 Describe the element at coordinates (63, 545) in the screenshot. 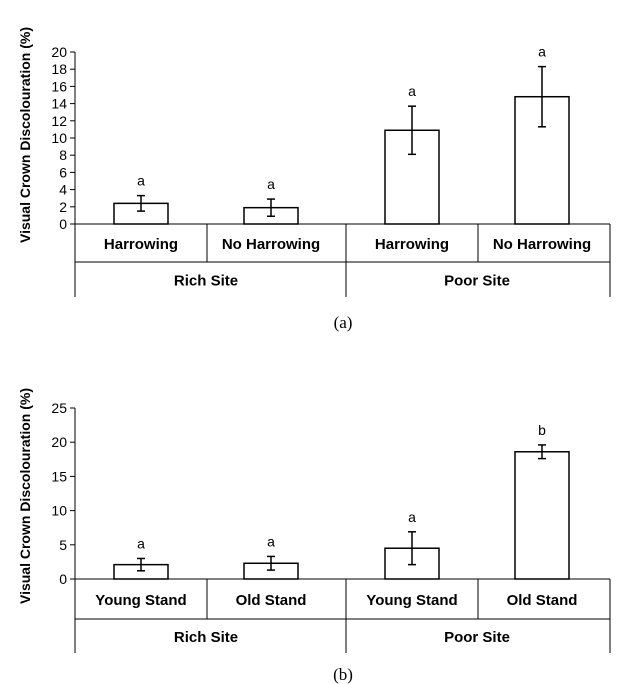

I see `y-tick-label: 5` at that location.